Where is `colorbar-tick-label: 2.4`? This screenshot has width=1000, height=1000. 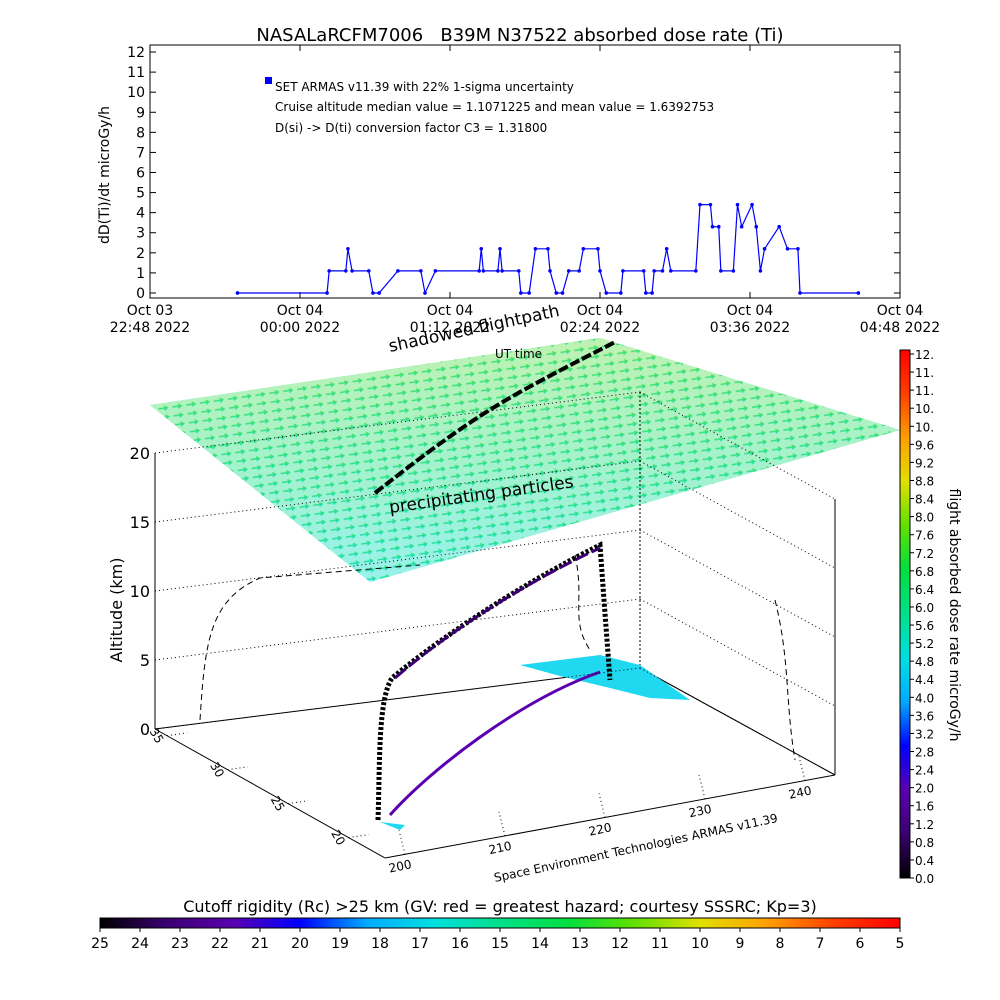 colorbar-tick-label: 2.4 is located at coordinates (924, 771).